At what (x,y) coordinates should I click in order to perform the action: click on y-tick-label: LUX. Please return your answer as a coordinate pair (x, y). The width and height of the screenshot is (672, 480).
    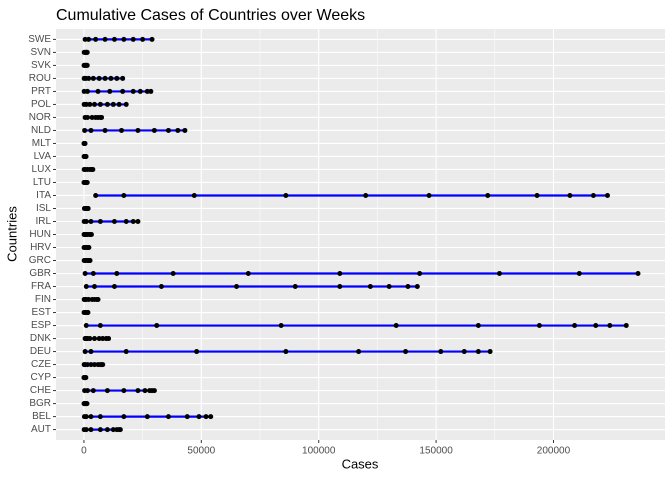
    Looking at the image, I should click on (42, 169).